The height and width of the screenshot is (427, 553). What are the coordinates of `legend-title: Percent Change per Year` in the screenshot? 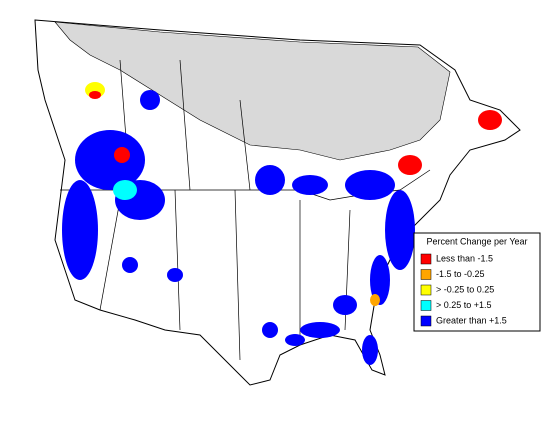 It's located at (476, 241).